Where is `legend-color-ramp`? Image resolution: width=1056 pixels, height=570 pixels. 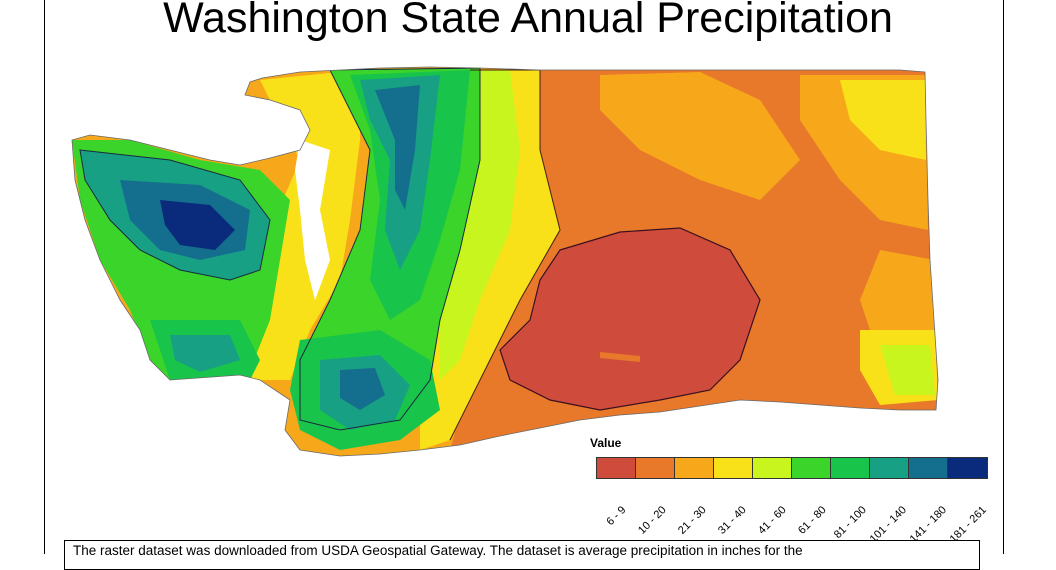
legend-color-ramp is located at coordinates (792, 468).